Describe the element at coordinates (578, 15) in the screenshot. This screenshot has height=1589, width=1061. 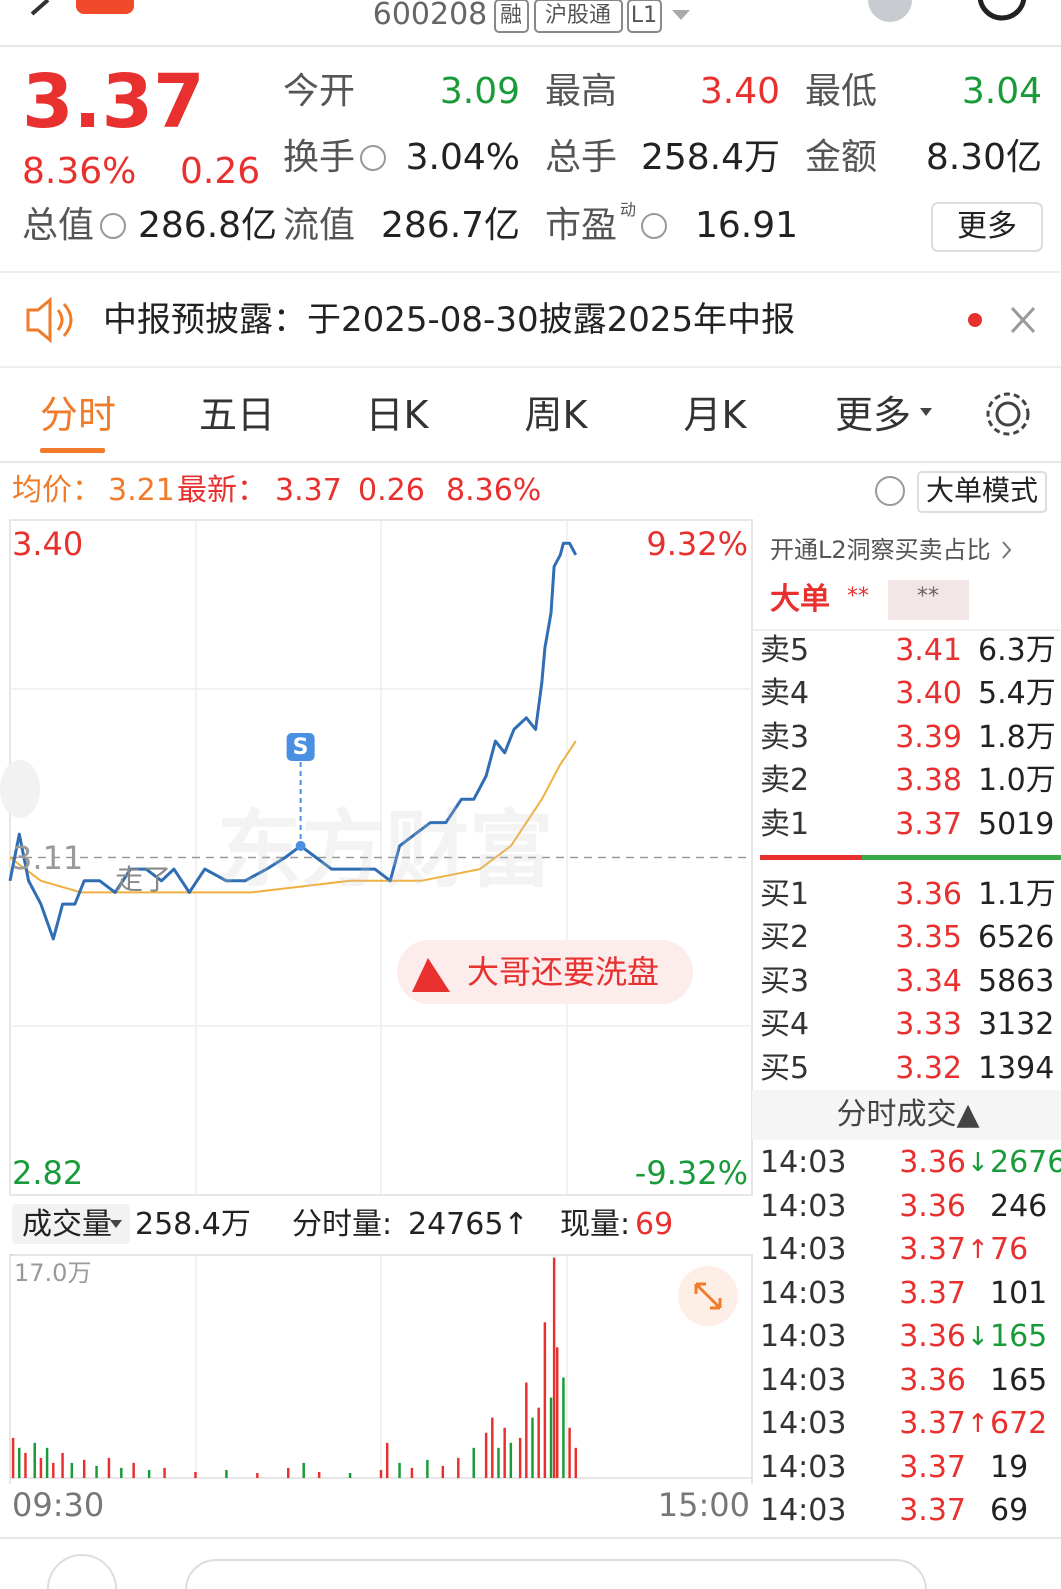
I see `tag: 沪股通` at that location.